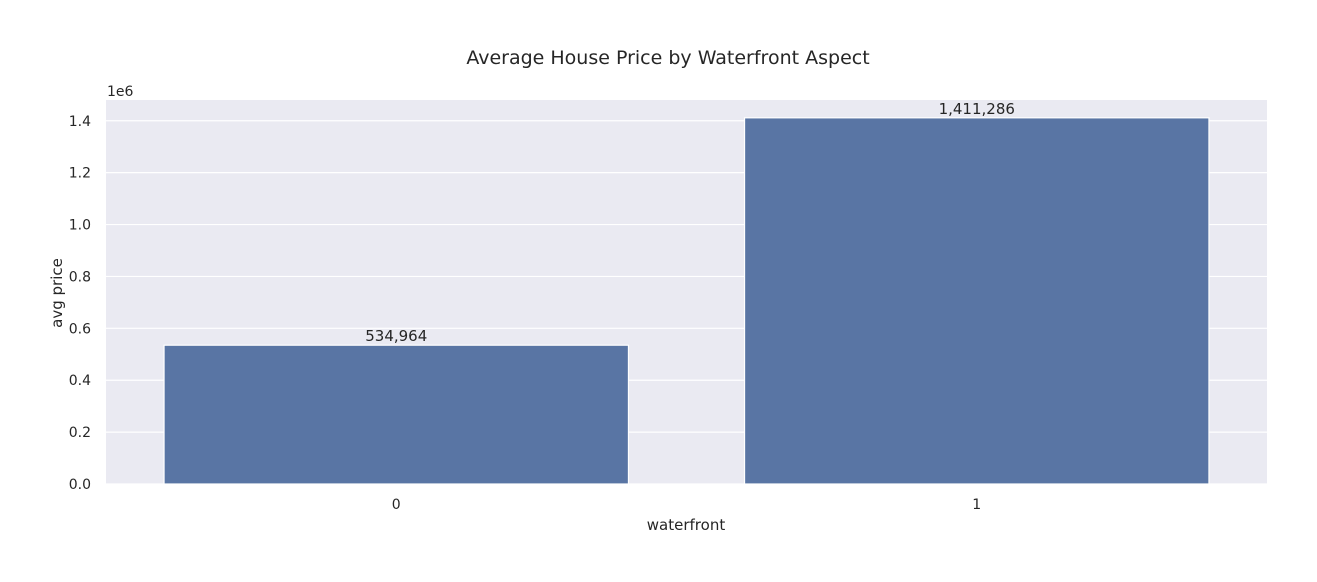  I want to click on y-tick-label: 0.8, so click(80, 277).